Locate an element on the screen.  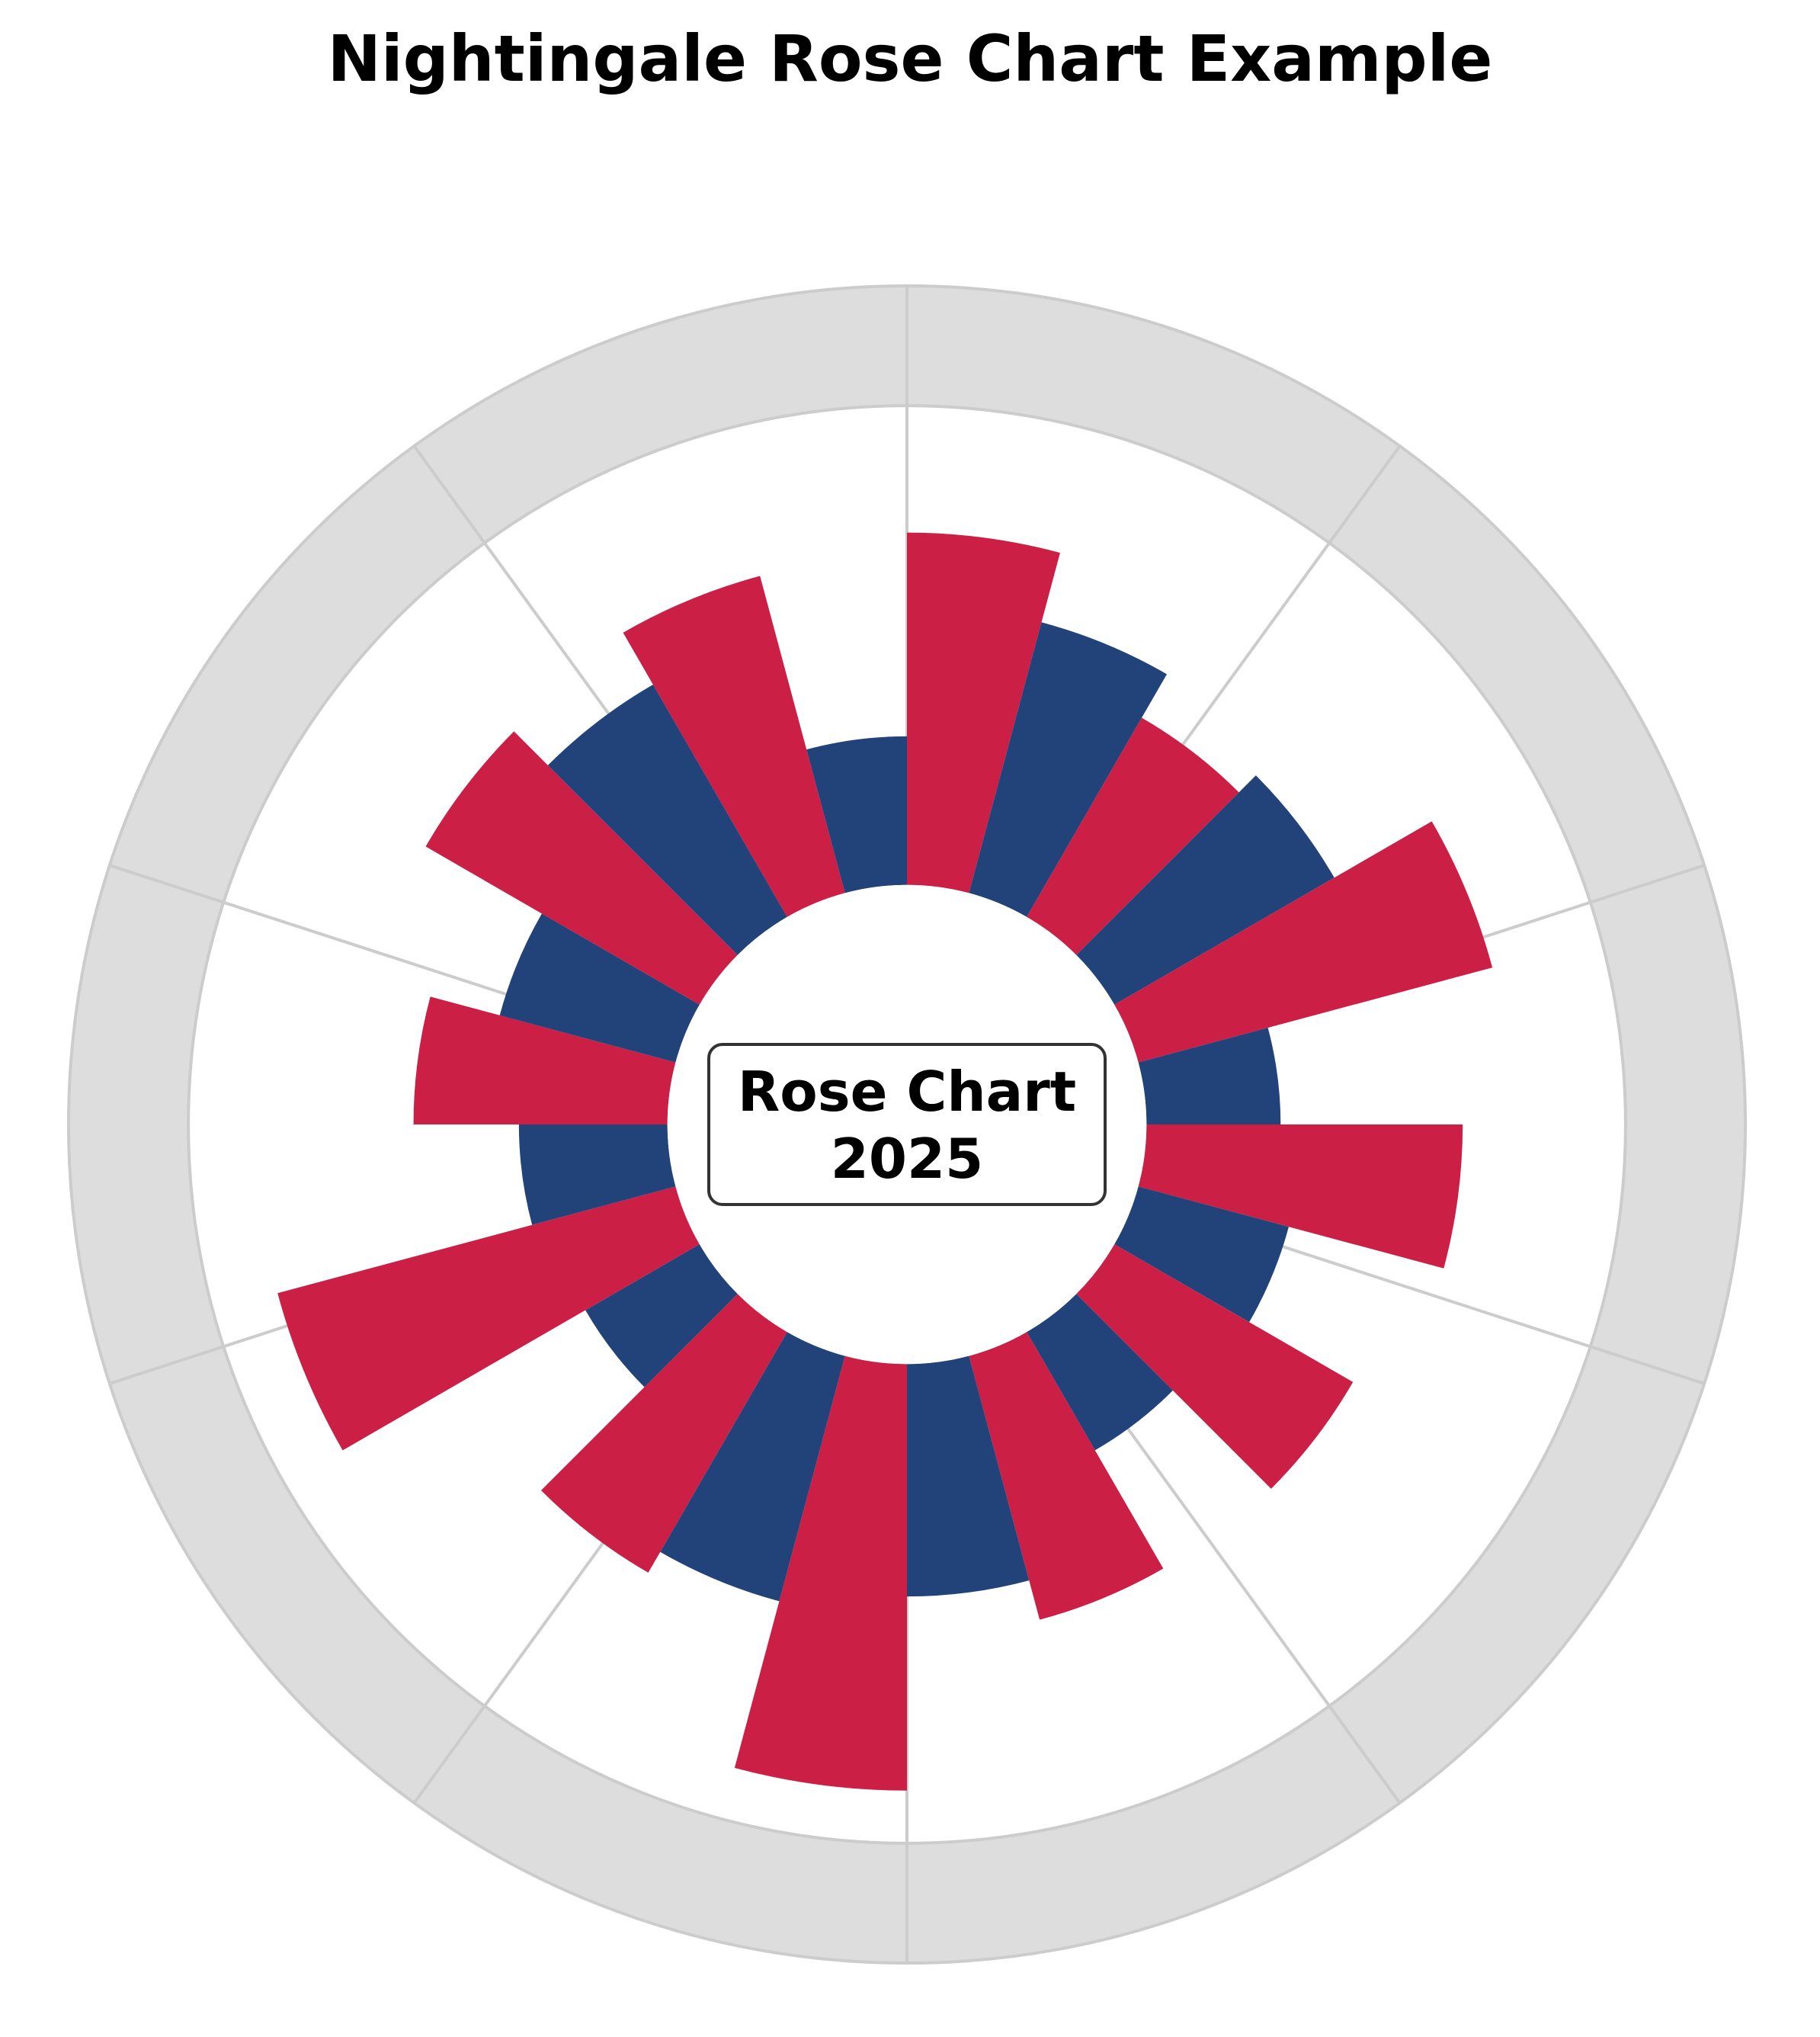
center-label-box is located at coordinates (907, 1124).